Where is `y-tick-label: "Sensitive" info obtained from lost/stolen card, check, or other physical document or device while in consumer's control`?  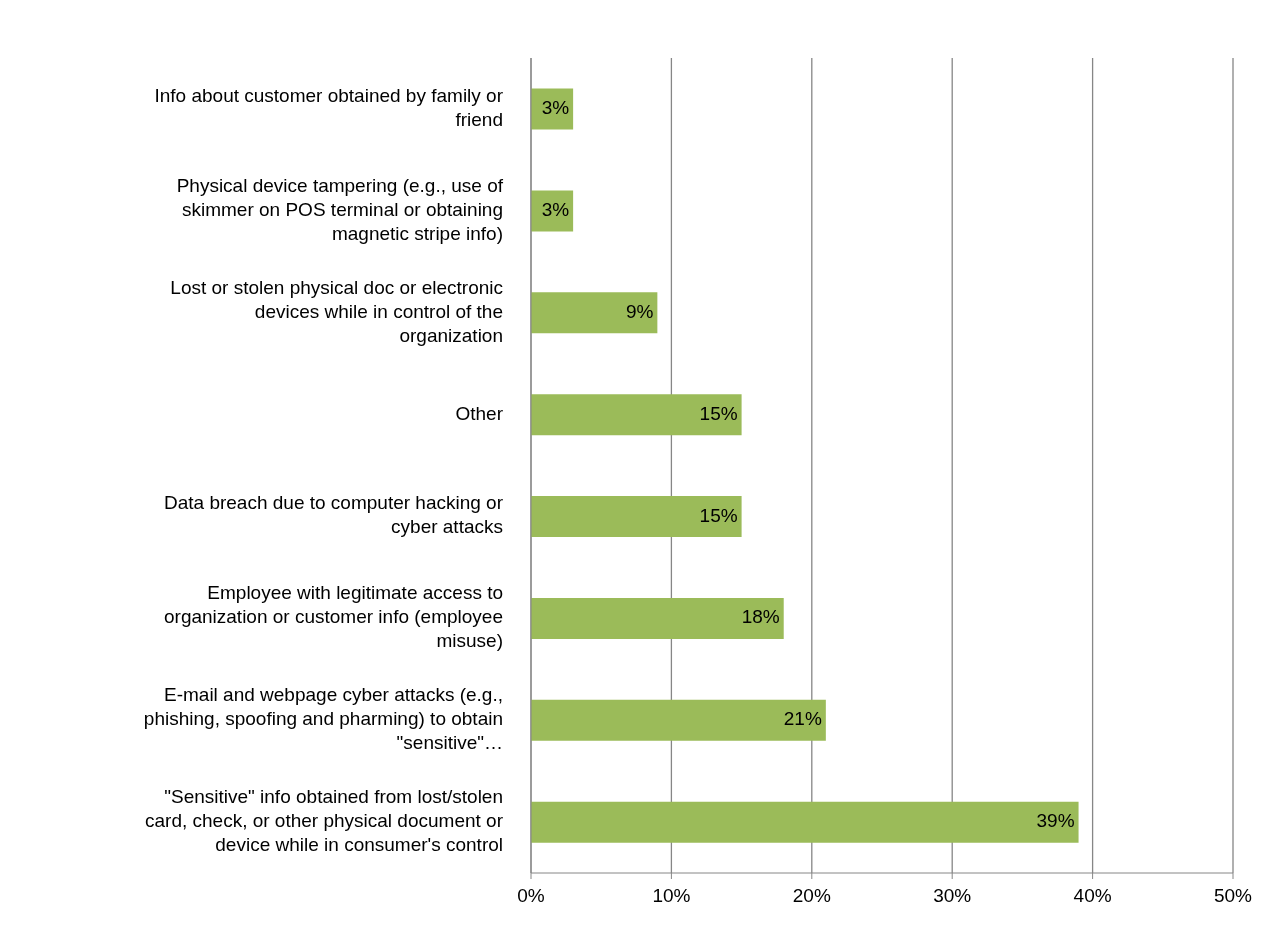
y-tick-label: "Sensitive" info obtained from lost/stolen card, check, or other physical document or device while in consumer's control is located at coordinates (324, 821).